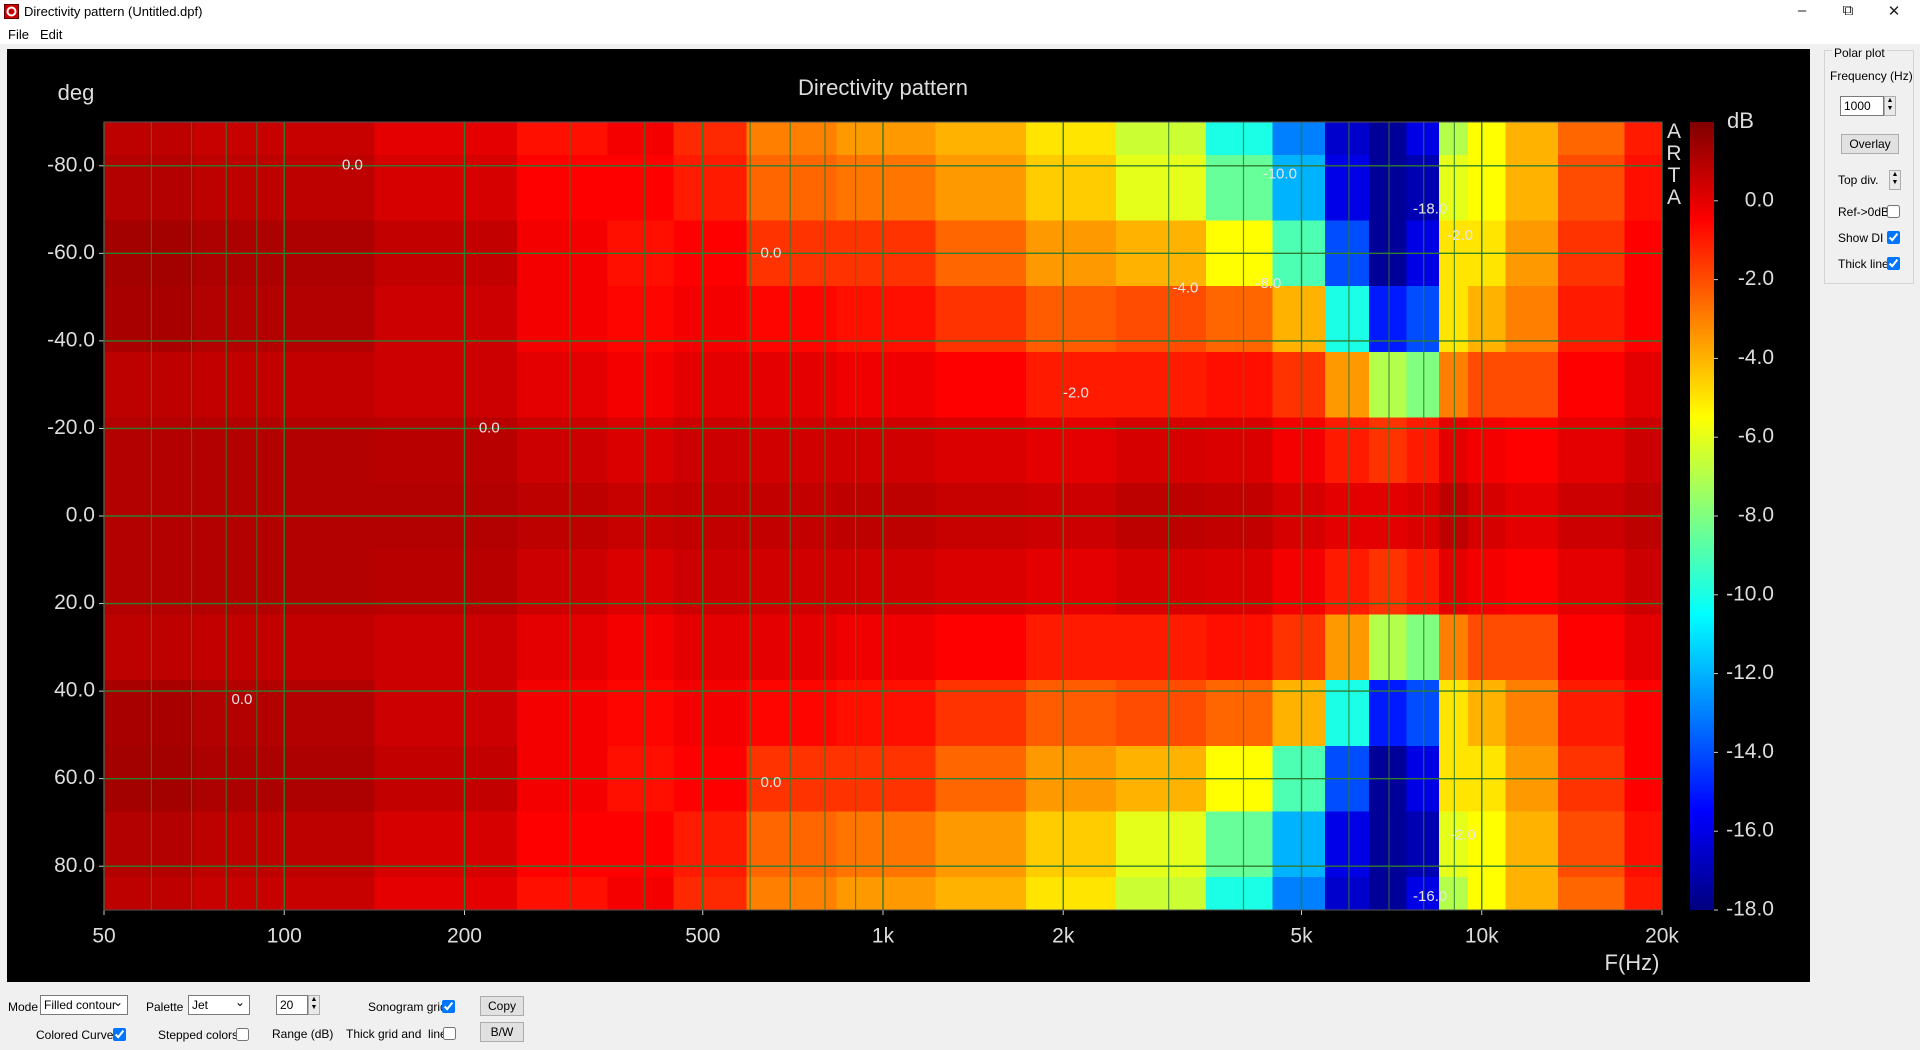 The width and height of the screenshot is (1920, 1050). What do you see at coordinates (51, 34) in the screenshot?
I see `menu-item: Edit` at bounding box center [51, 34].